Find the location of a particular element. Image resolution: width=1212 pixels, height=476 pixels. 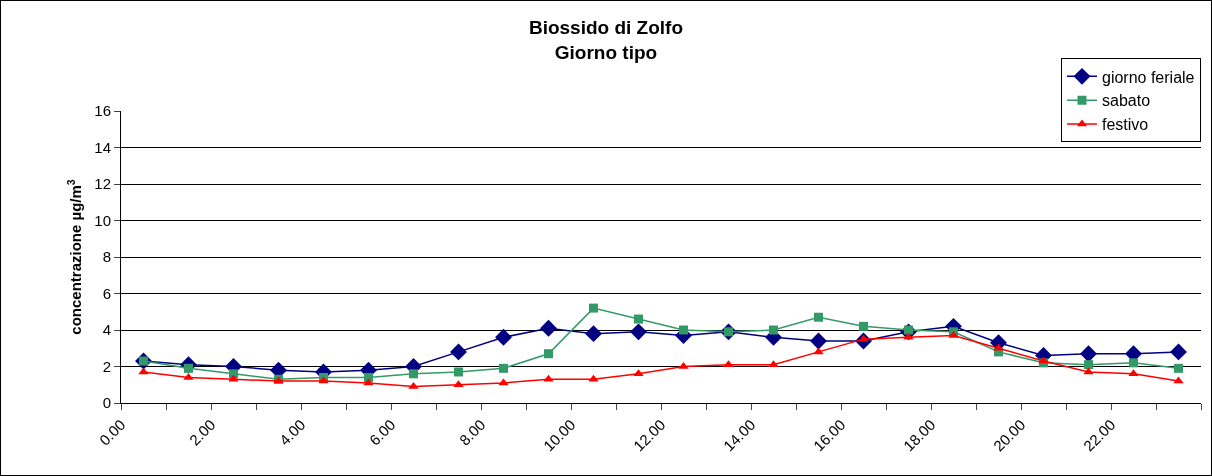

y-tick-label: 14 is located at coordinates (102, 147).